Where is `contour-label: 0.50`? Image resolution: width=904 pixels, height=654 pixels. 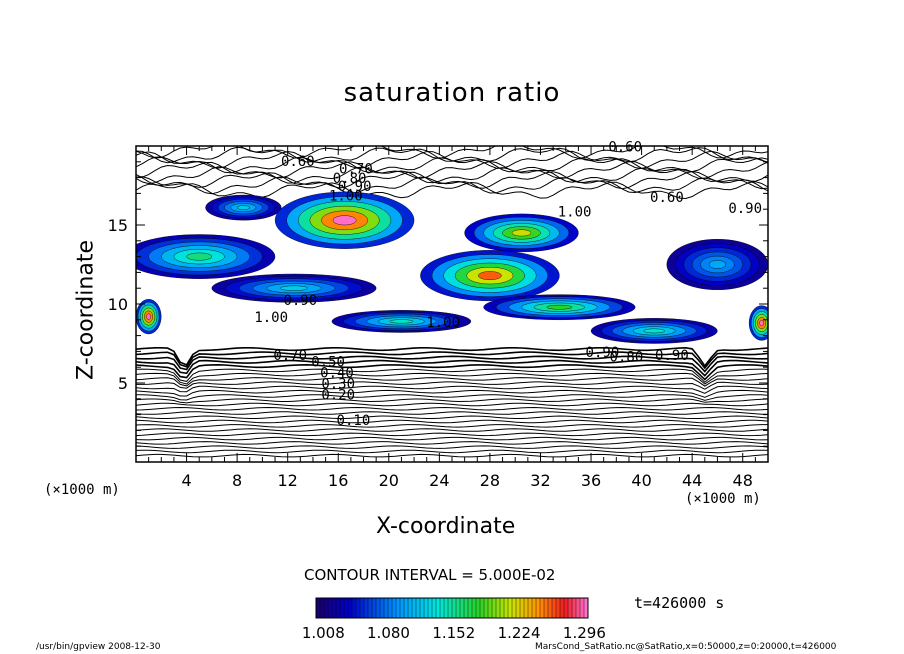
contour-label: 0.50 is located at coordinates (328, 363).